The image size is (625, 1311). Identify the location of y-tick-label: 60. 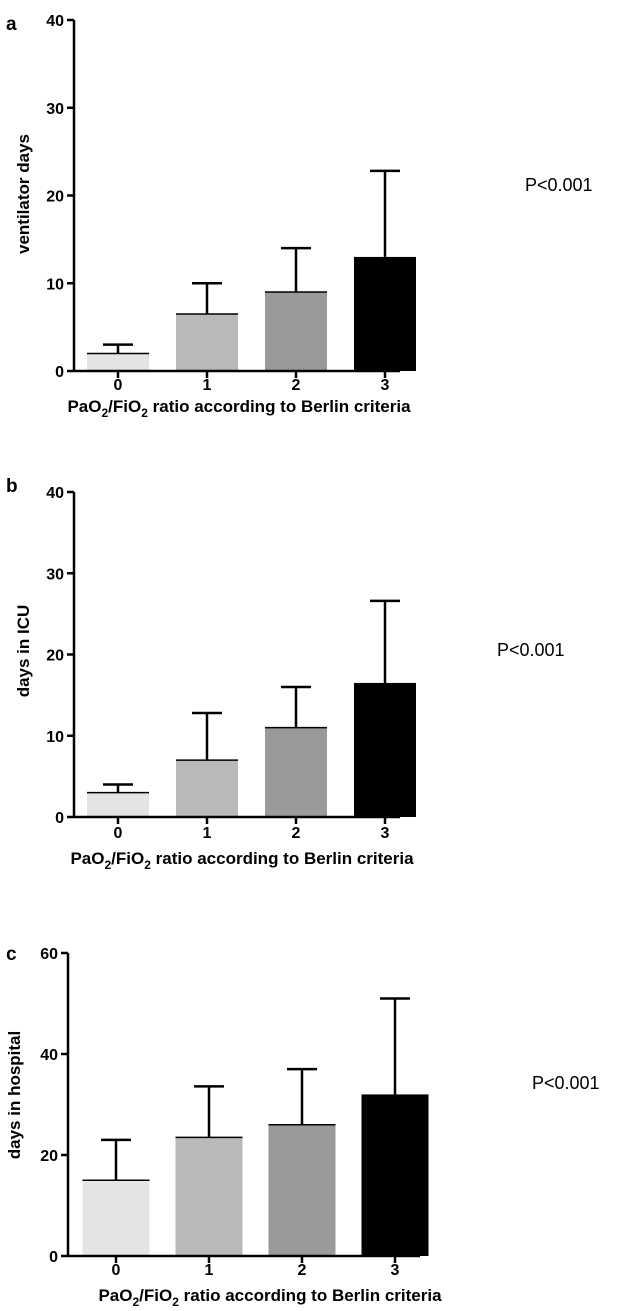
(49, 954).